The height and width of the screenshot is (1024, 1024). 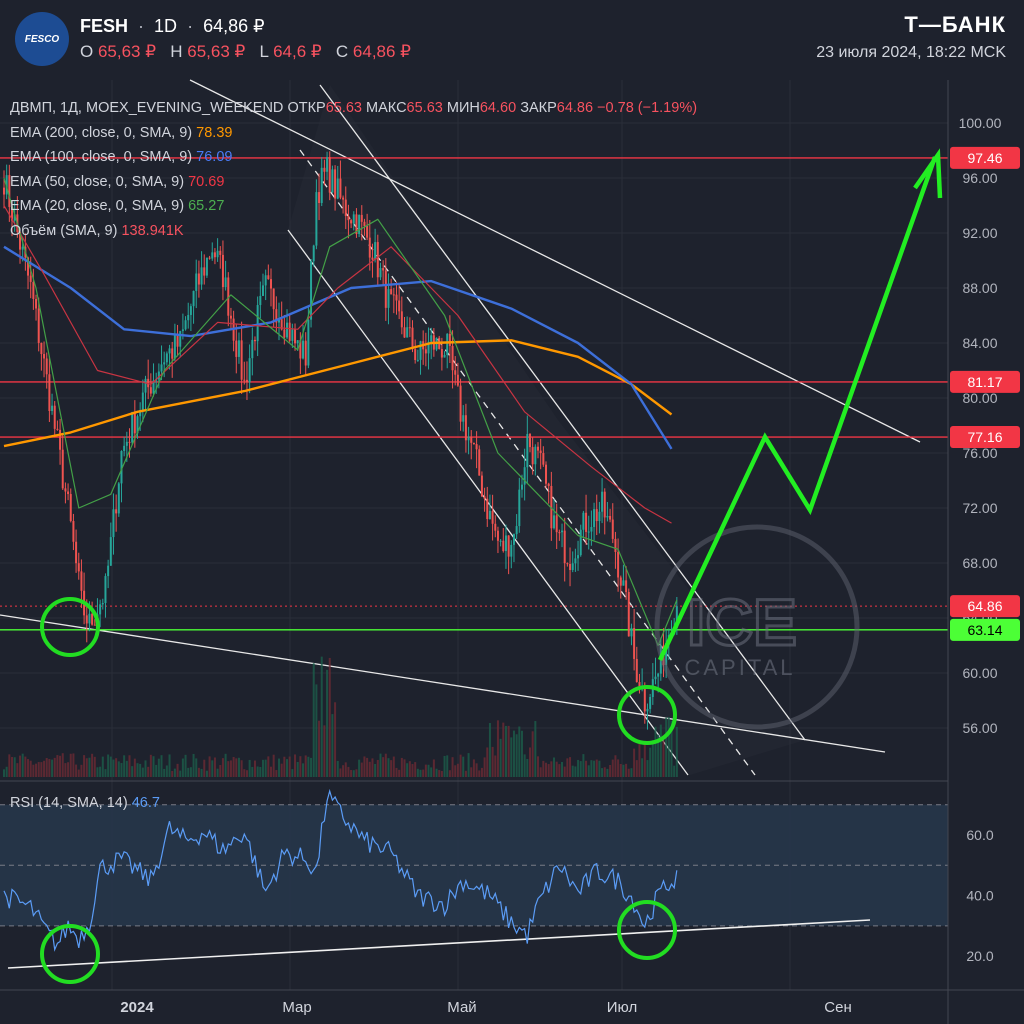 I want to click on time-tick-label: Май, so click(x=461, y=1007).